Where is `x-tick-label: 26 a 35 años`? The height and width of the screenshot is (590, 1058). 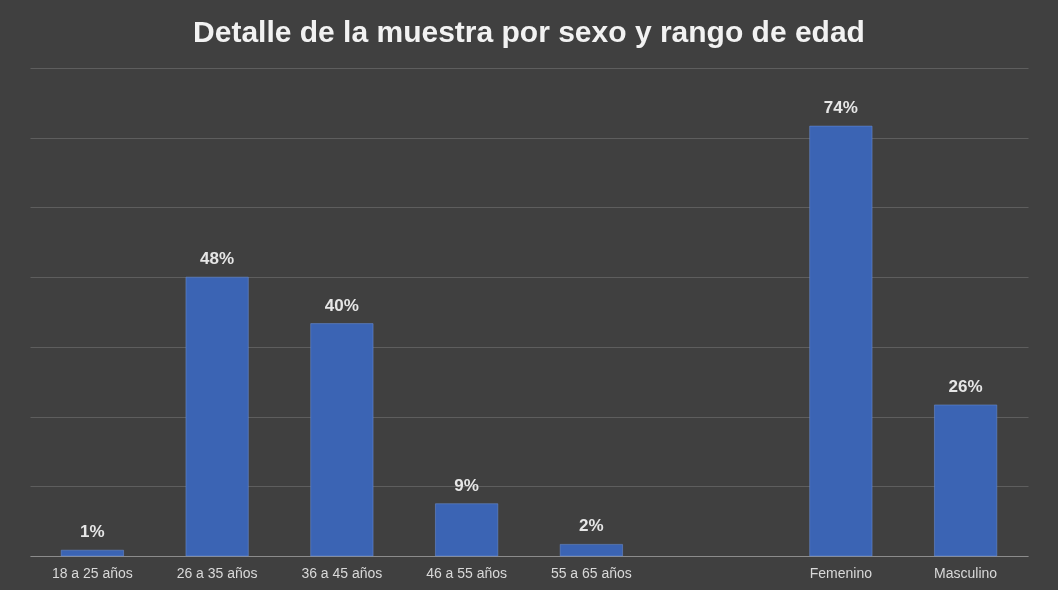 x-tick-label: 26 a 35 años is located at coordinates (217, 572).